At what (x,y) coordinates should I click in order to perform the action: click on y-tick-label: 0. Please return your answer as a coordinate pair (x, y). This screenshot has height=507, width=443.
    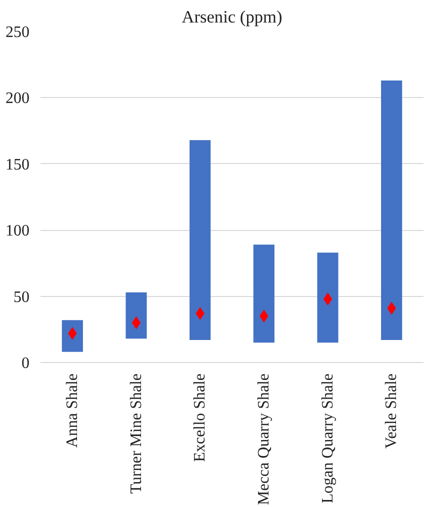
    Looking at the image, I should click on (26, 363).